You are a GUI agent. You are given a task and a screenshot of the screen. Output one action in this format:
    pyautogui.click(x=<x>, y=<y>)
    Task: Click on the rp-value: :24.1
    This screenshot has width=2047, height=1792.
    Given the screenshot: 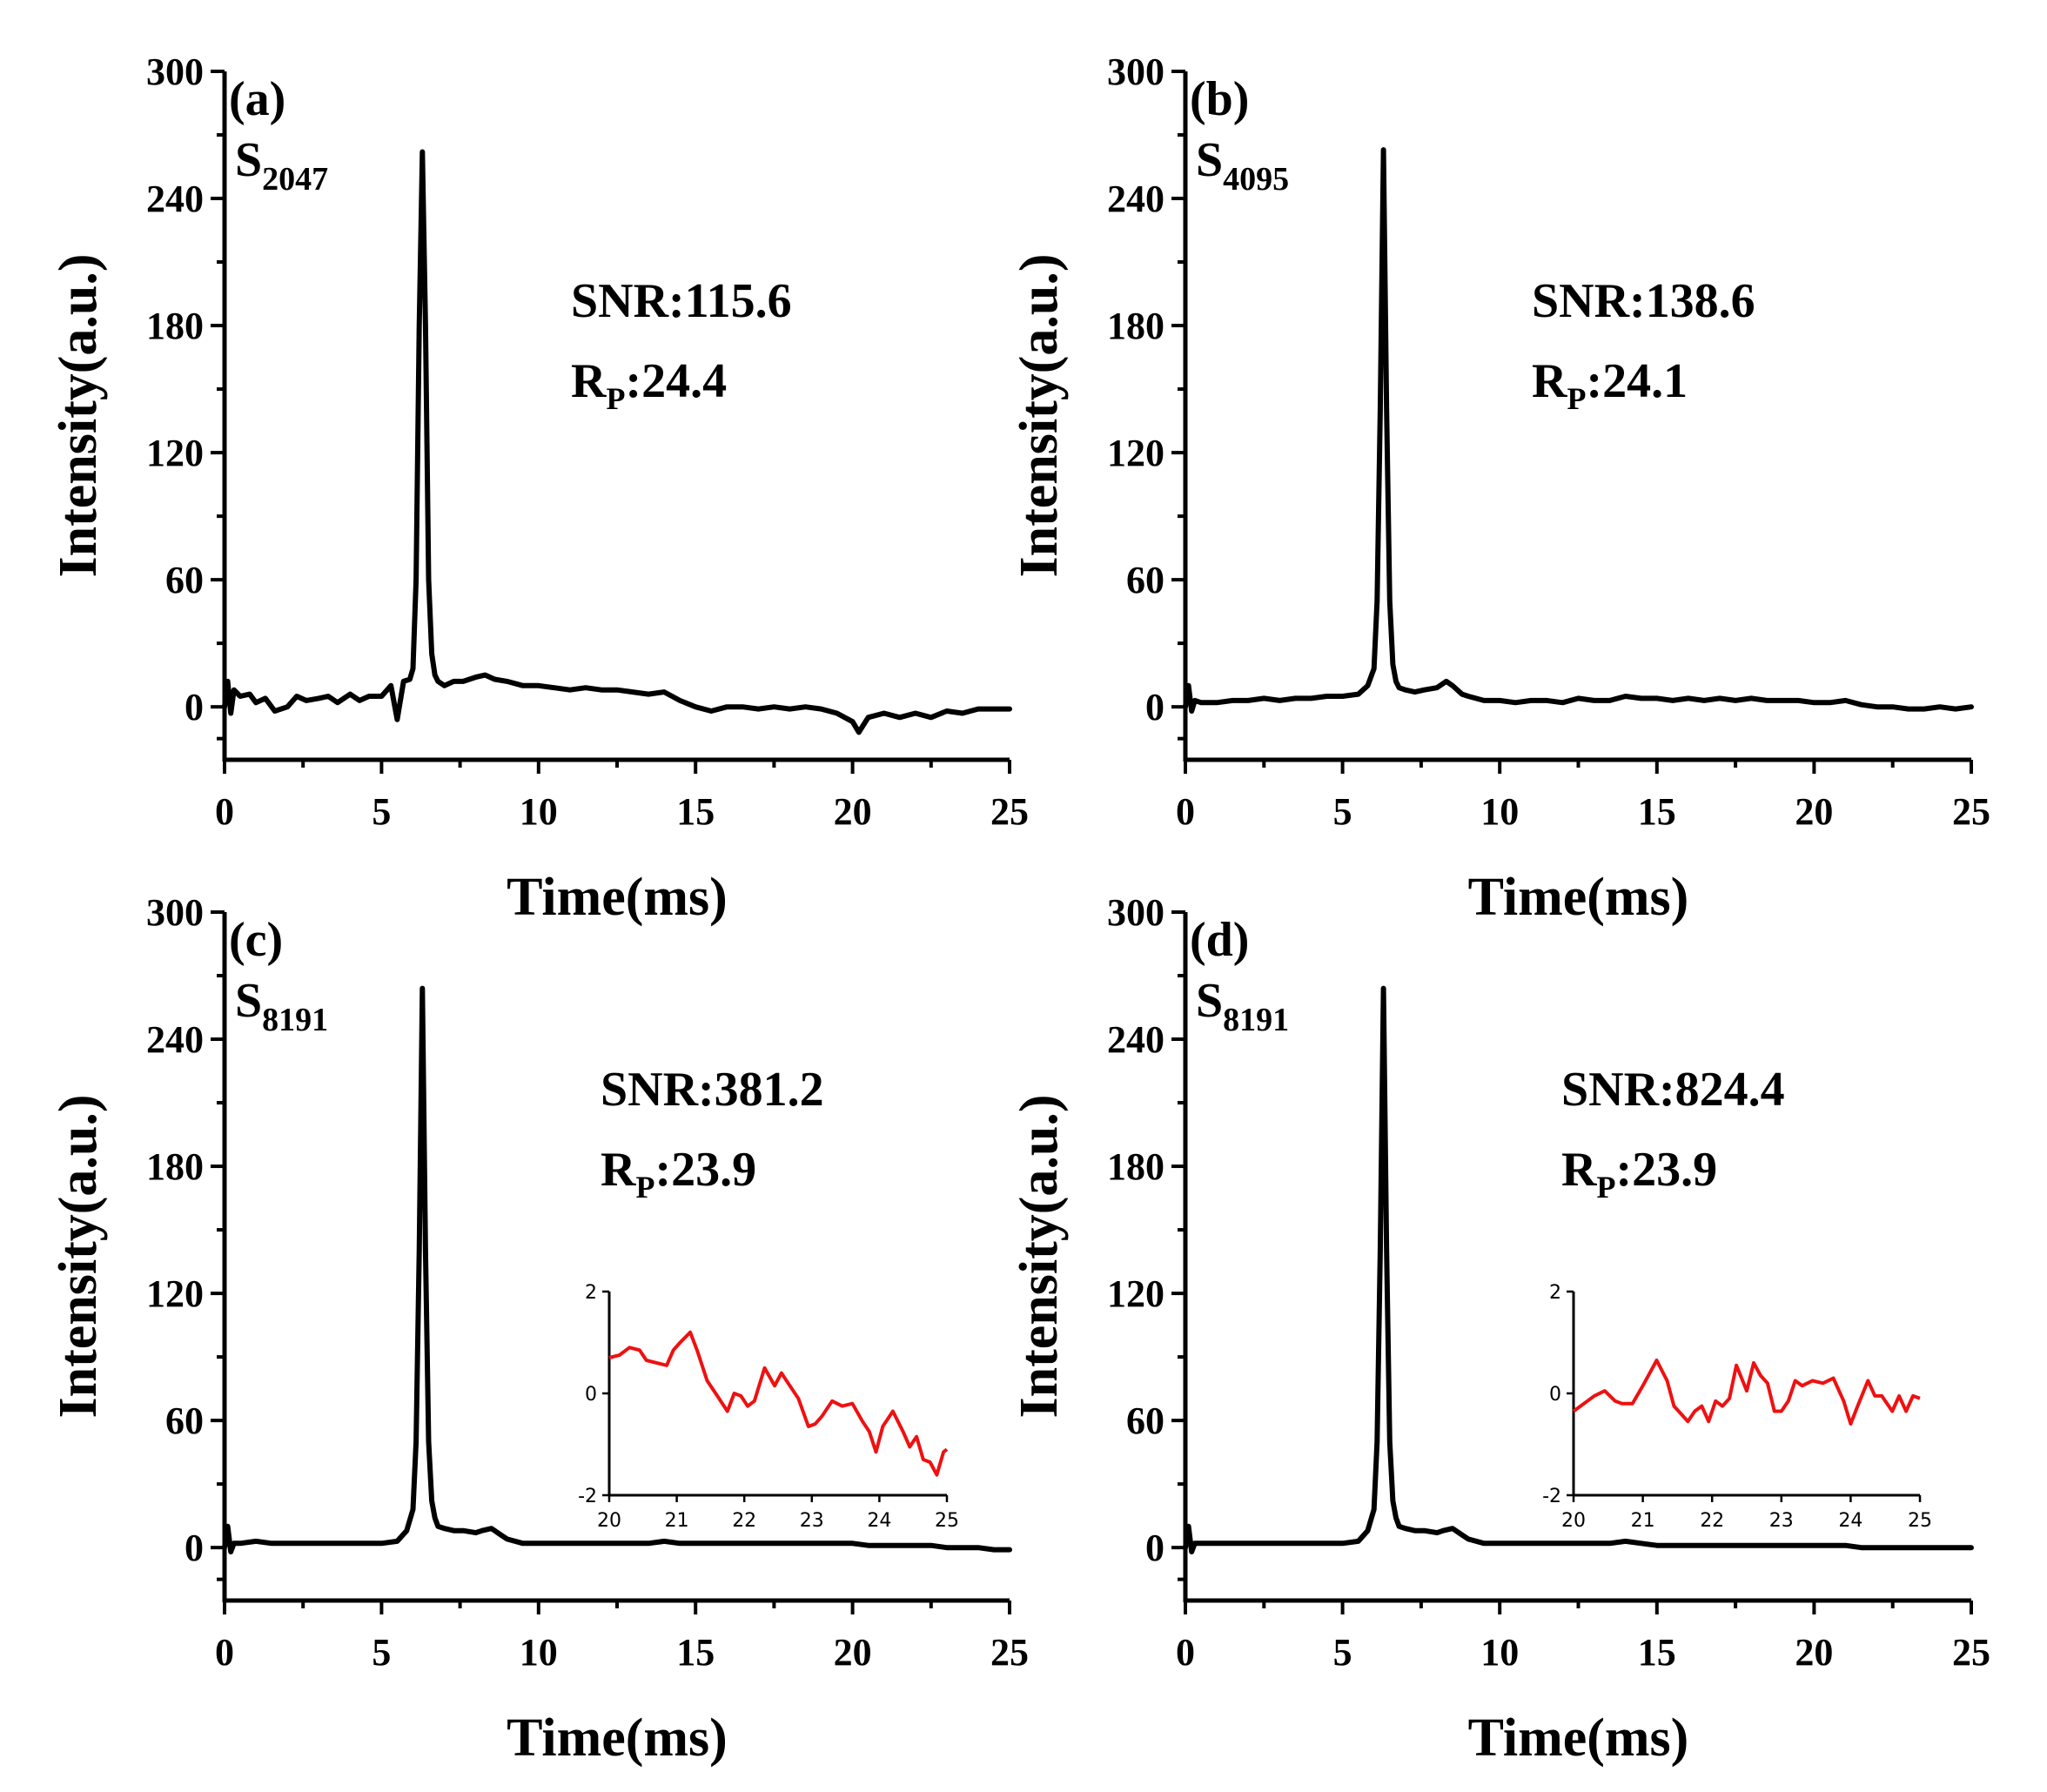 What is the action you would take?
    pyautogui.click(x=1637, y=381)
    